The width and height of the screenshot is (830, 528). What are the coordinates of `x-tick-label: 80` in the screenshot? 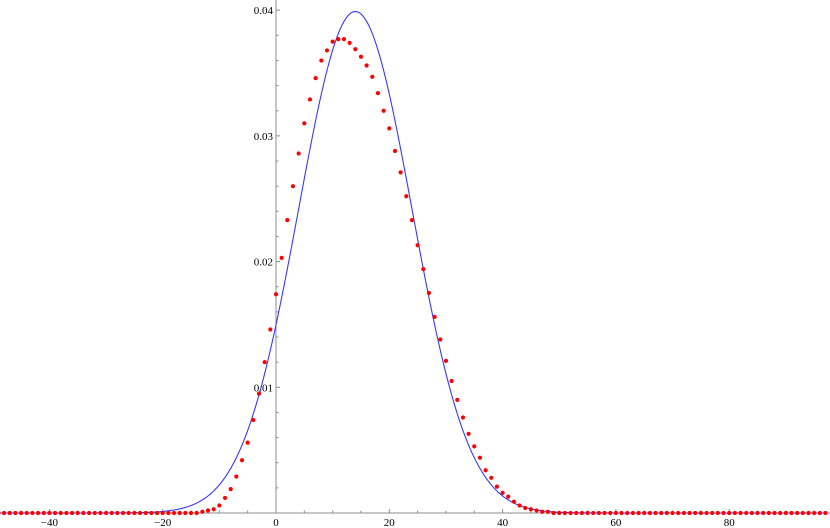 It's located at (730, 522).